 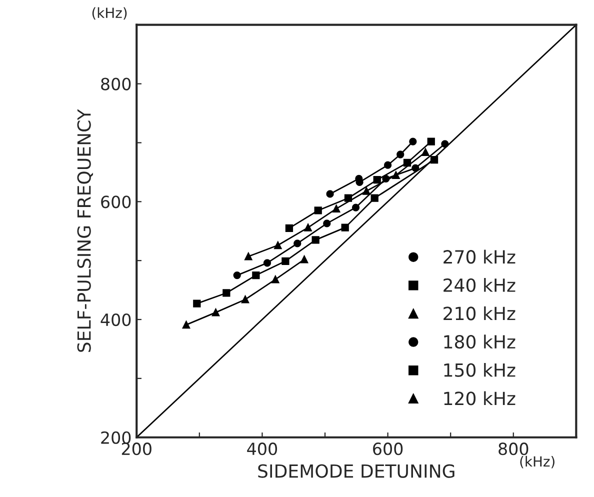 I want to click on legend-label: 270 kHz, so click(x=480, y=257).